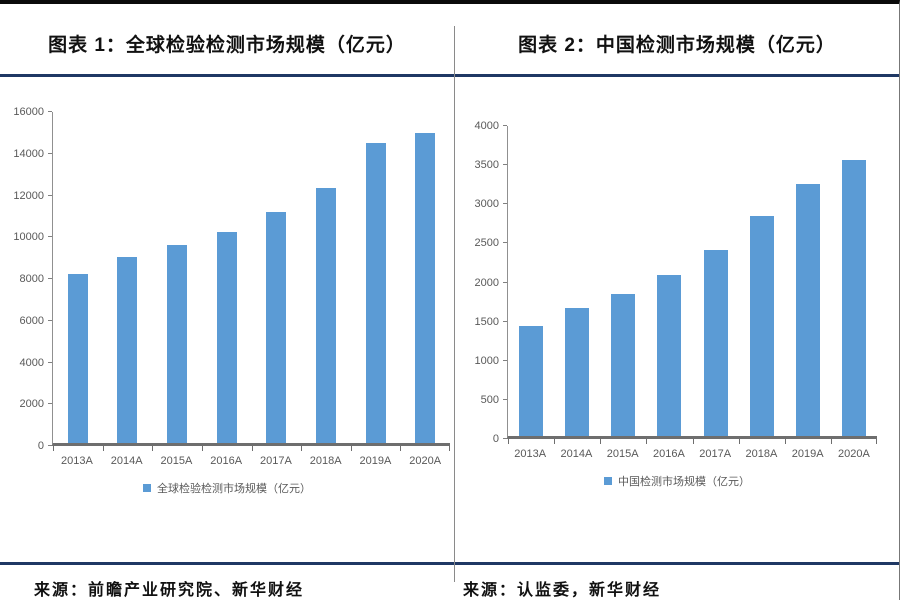  What do you see at coordinates (40, 446) in the screenshot?
I see `y-tick-label: 0` at bounding box center [40, 446].